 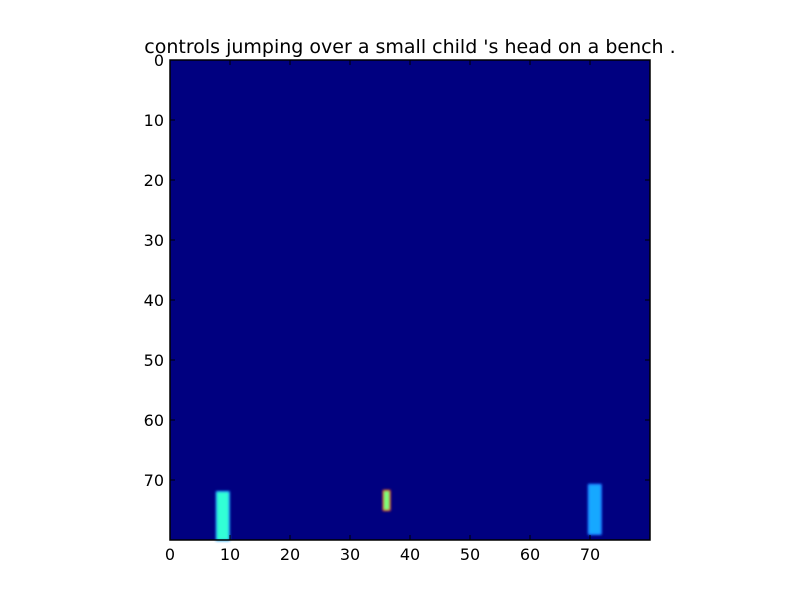 What do you see at coordinates (230, 554) in the screenshot?
I see `x-tick-label: 10` at bounding box center [230, 554].